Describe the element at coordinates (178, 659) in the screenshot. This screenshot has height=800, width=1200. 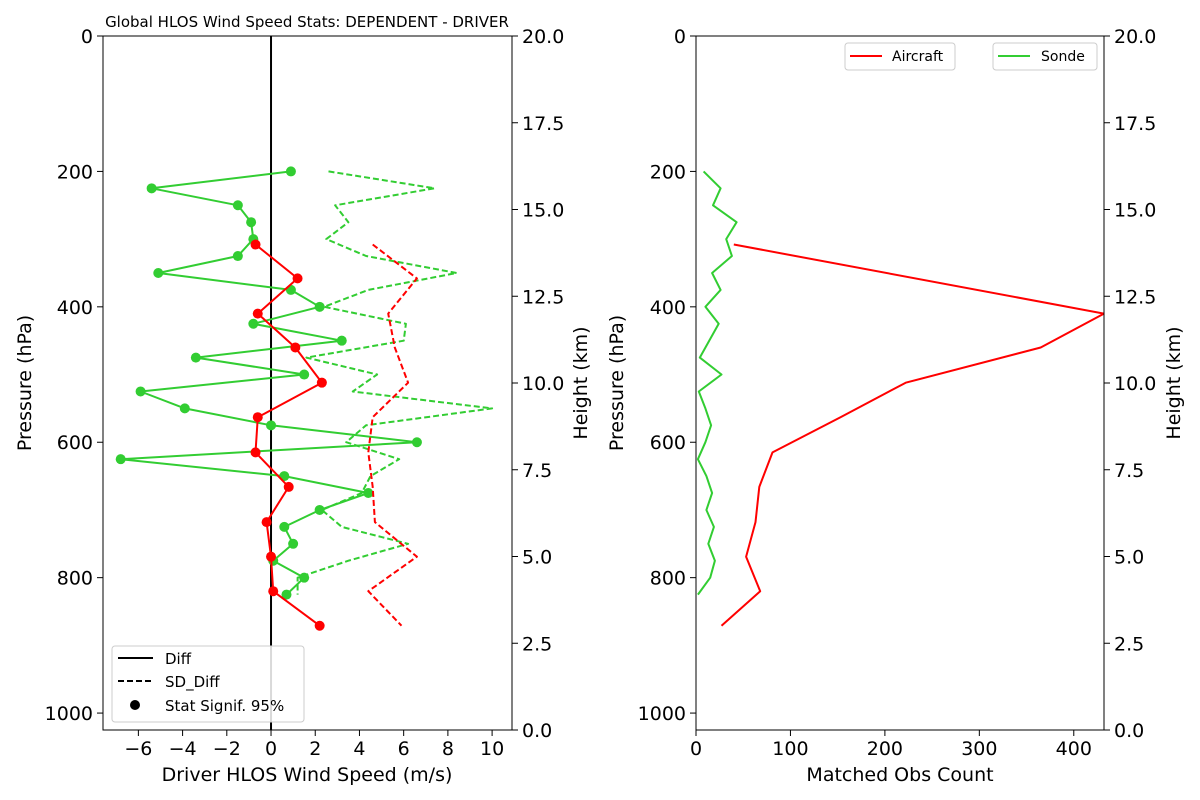
I see `legend-entry-diff: Diff` at that location.